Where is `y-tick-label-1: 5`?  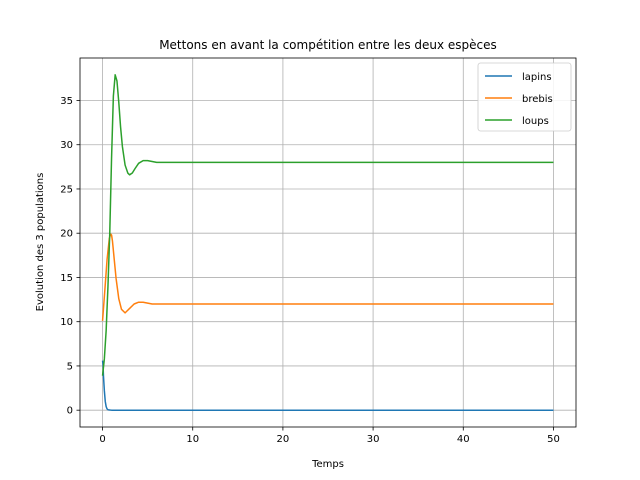
y-tick-label-1: 5 is located at coordinates (70, 366).